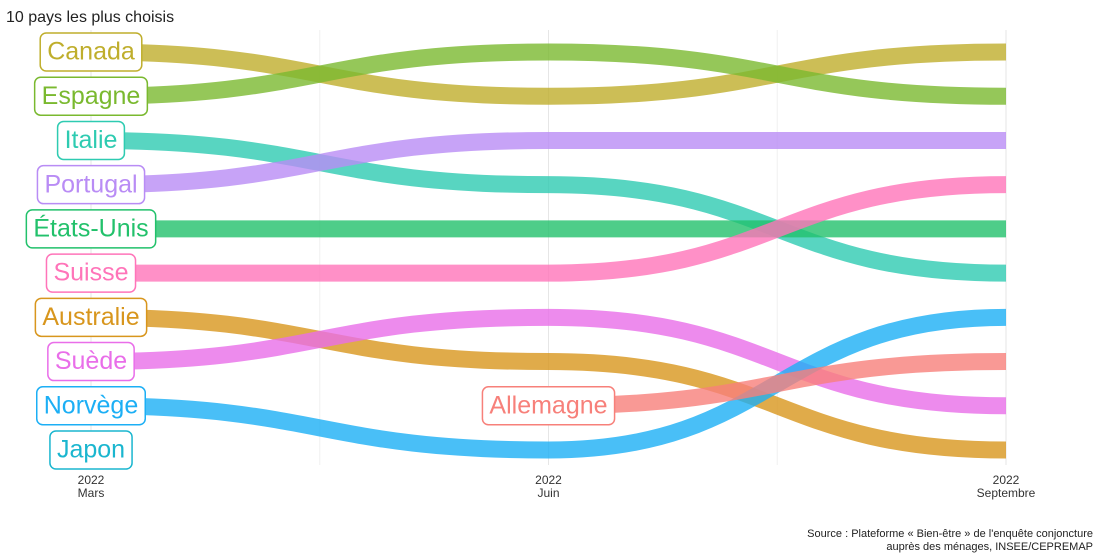  What do you see at coordinates (91, 493) in the screenshot?
I see `x-tick-label: Mars` at bounding box center [91, 493].